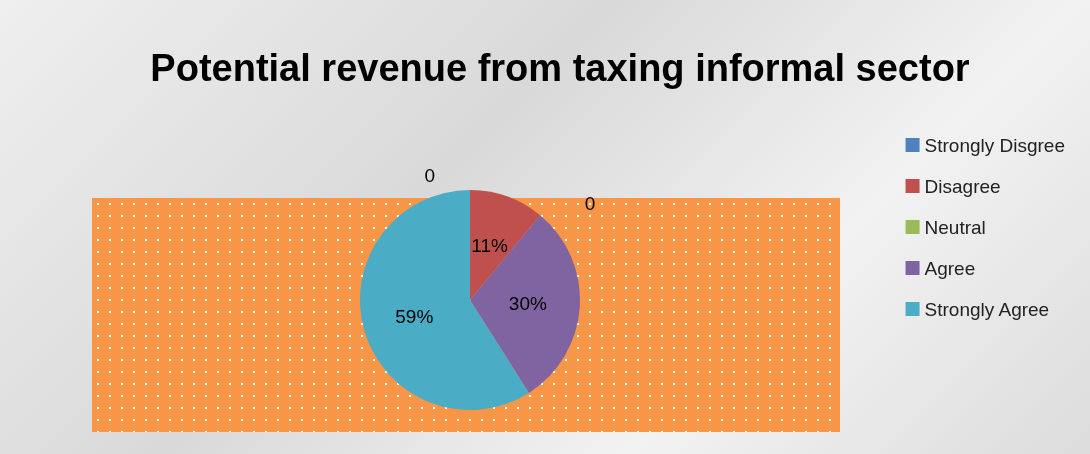  What do you see at coordinates (490, 245) in the screenshot?
I see `data-label: 11%` at bounding box center [490, 245].